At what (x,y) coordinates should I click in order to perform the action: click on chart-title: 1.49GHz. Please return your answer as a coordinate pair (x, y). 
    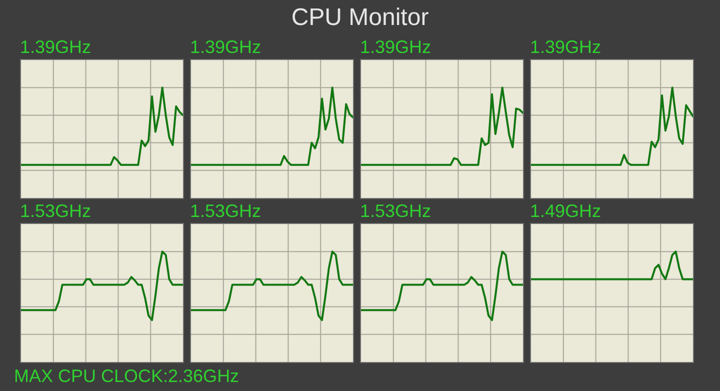
    Looking at the image, I should click on (566, 211).